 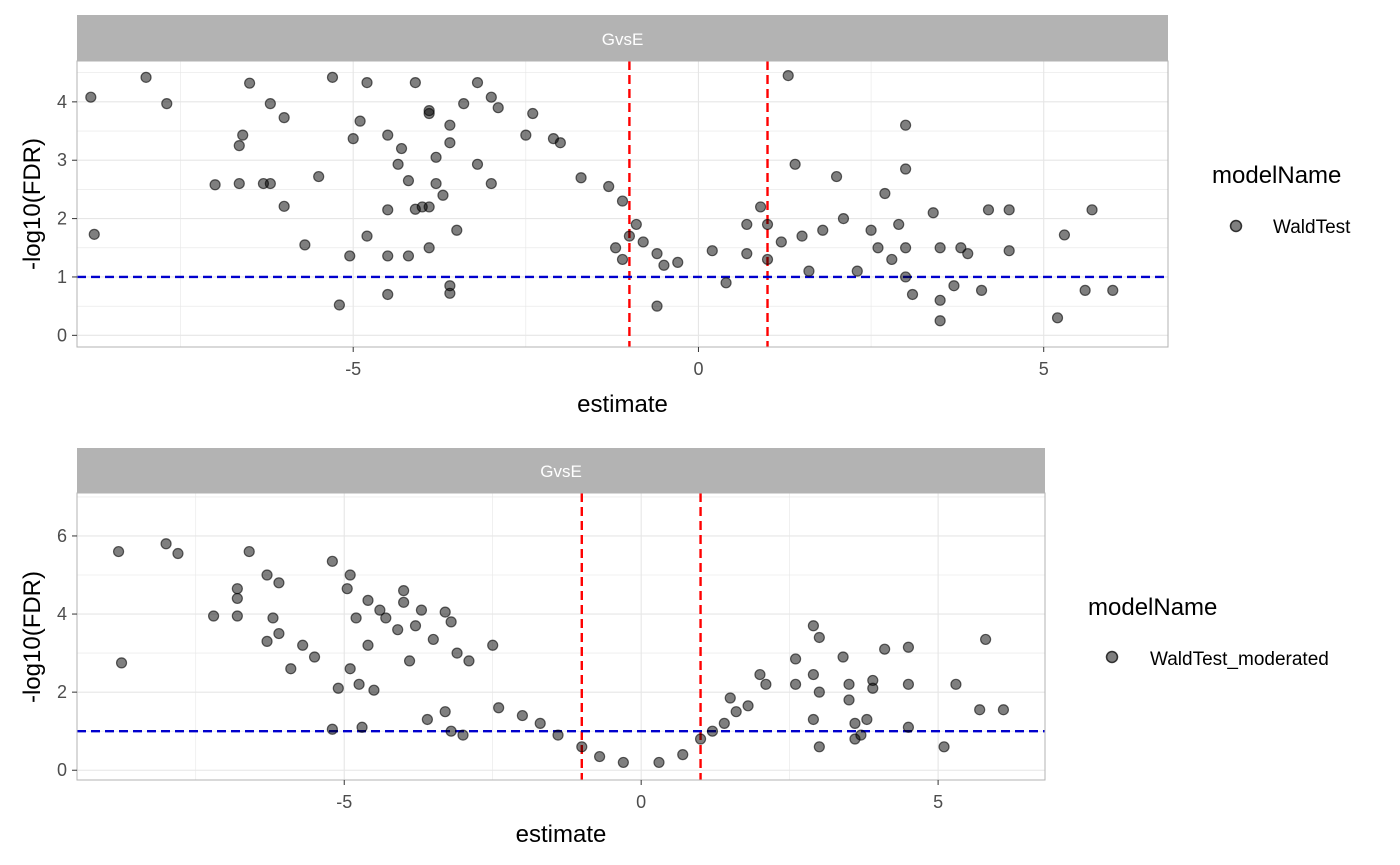 I want to click on top-y-tick-label: 3, so click(x=62, y=160).